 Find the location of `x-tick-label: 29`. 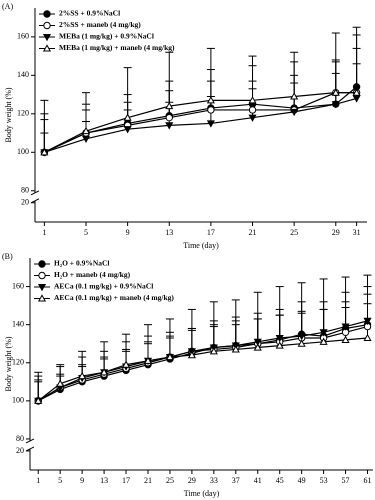

x-tick-label: 29 is located at coordinates (192, 480).